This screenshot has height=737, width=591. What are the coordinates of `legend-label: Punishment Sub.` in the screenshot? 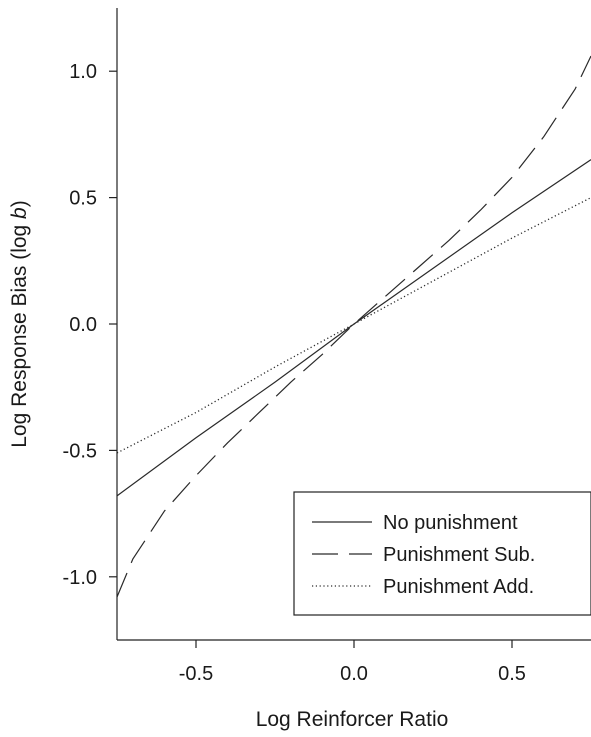 It's located at (459, 555).